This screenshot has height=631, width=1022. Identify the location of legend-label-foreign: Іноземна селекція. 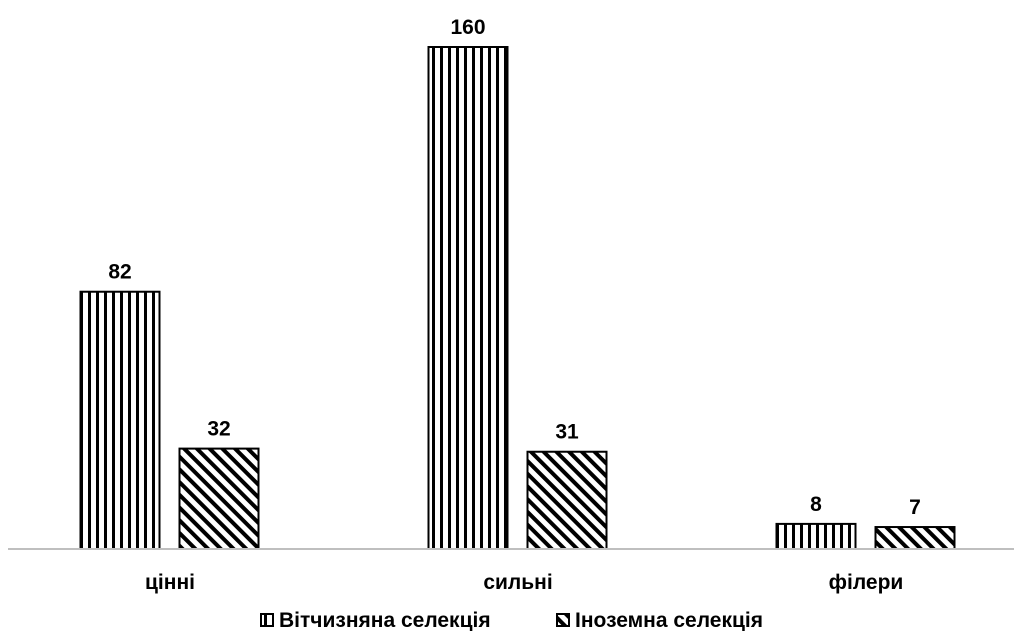
(669, 620).